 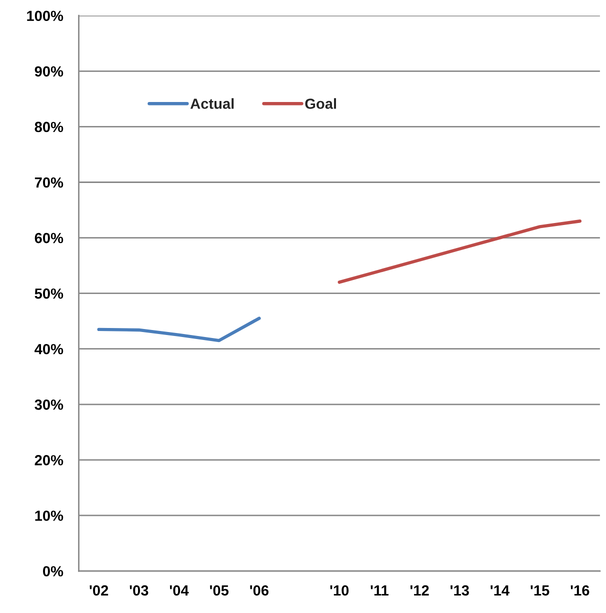 I want to click on y-tick-label: 40%, so click(x=49, y=349).